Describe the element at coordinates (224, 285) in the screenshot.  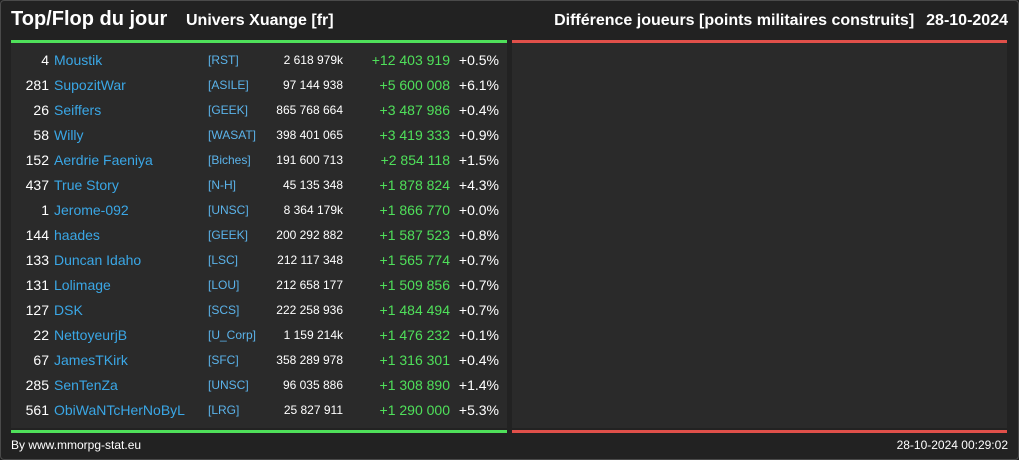
I see `alliance-tag-link: [LOU]` at that location.